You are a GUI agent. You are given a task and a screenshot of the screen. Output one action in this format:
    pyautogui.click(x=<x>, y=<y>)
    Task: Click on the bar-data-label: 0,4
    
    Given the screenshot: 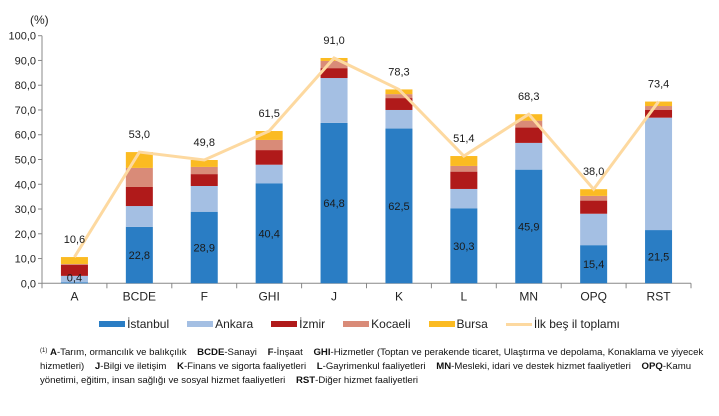 What is the action you would take?
    pyautogui.click(x=74, y=278)
    